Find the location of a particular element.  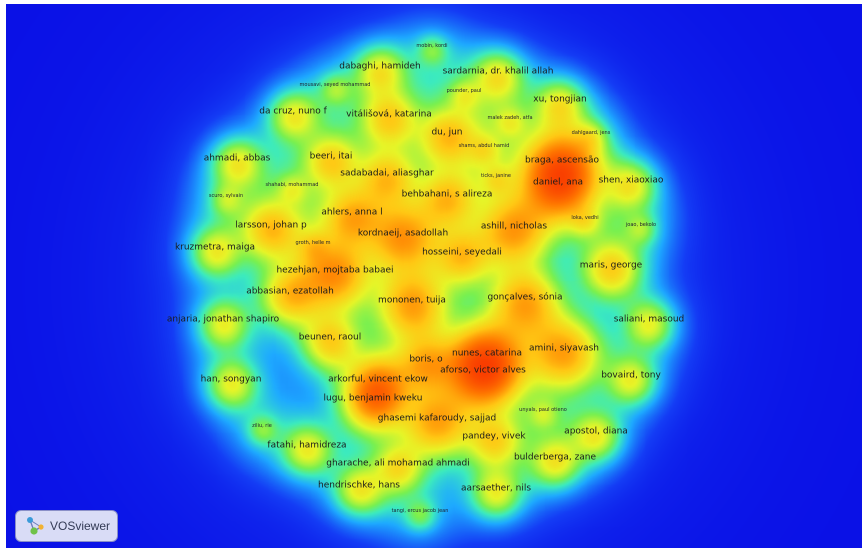

node-label: ghasemi kafaroudy, sajjad is located at coordinates (437, 418).